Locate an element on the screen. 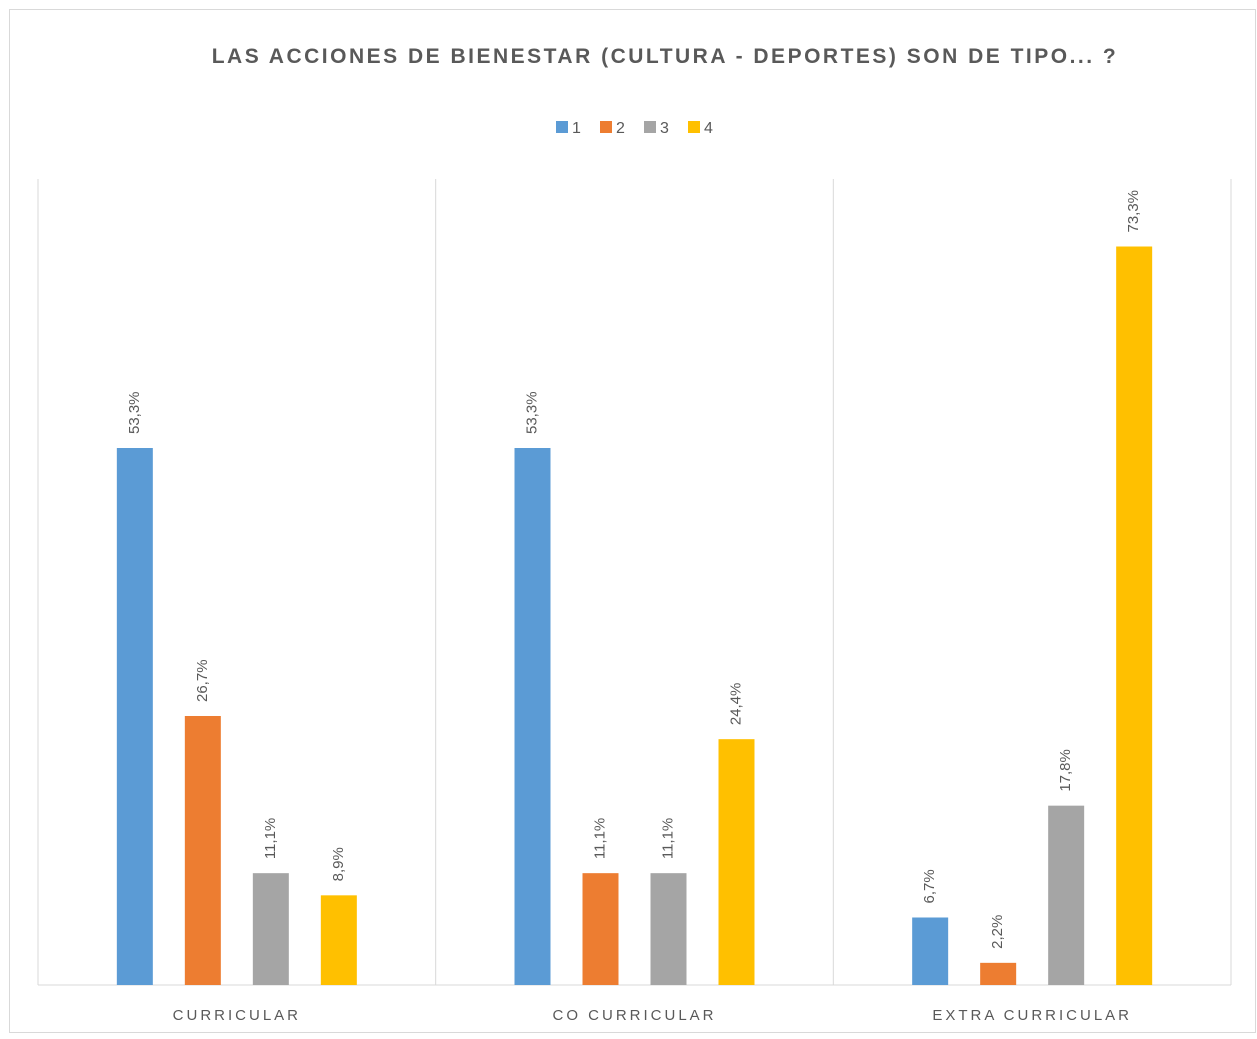 This screenshot has height=1039, width=1257. legend-label: 2 is located at coordinates (620, 128).